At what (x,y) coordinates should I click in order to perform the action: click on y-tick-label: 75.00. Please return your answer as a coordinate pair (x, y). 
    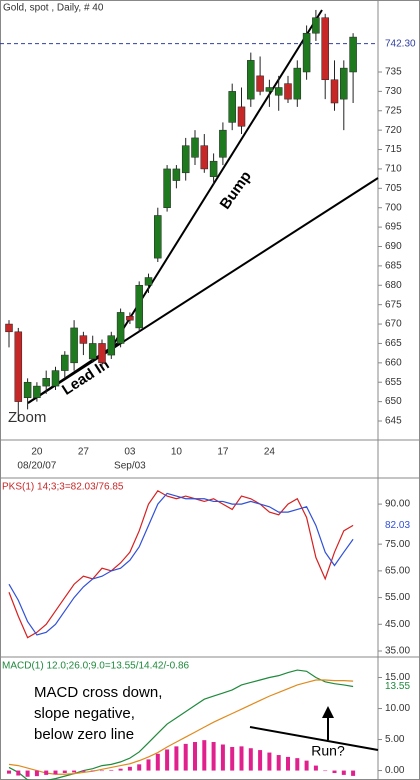
    Looking at the image, I should click on (397, 544).